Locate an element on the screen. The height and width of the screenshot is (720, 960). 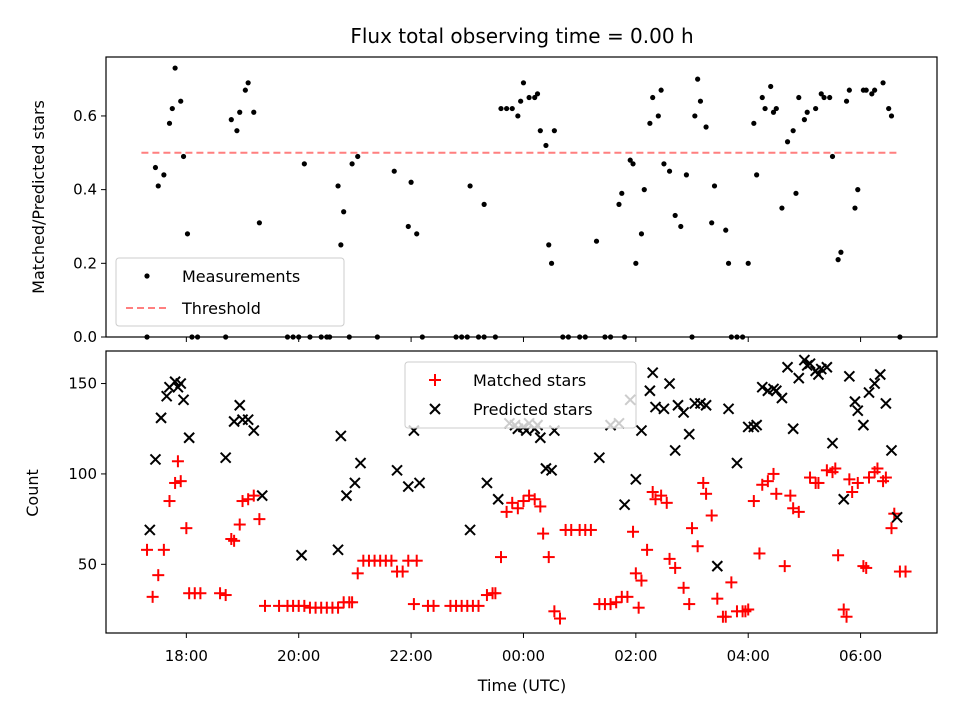
y-tick-label: 0.6 is located at coordinates (85, 116).